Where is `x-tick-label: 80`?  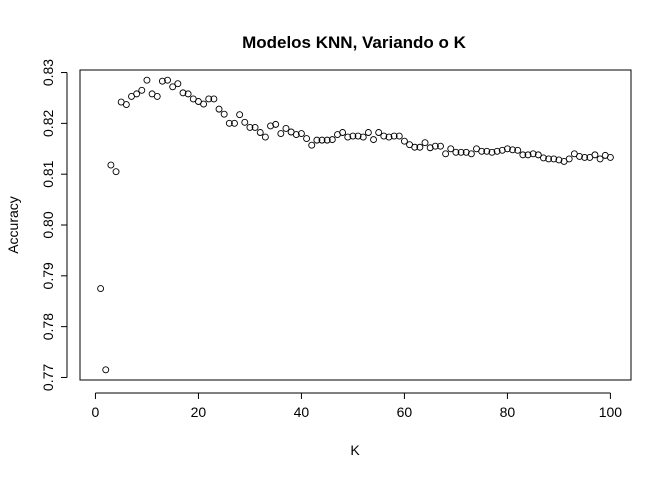 x-tick-label: 80 is located at coordinates (508, 412).